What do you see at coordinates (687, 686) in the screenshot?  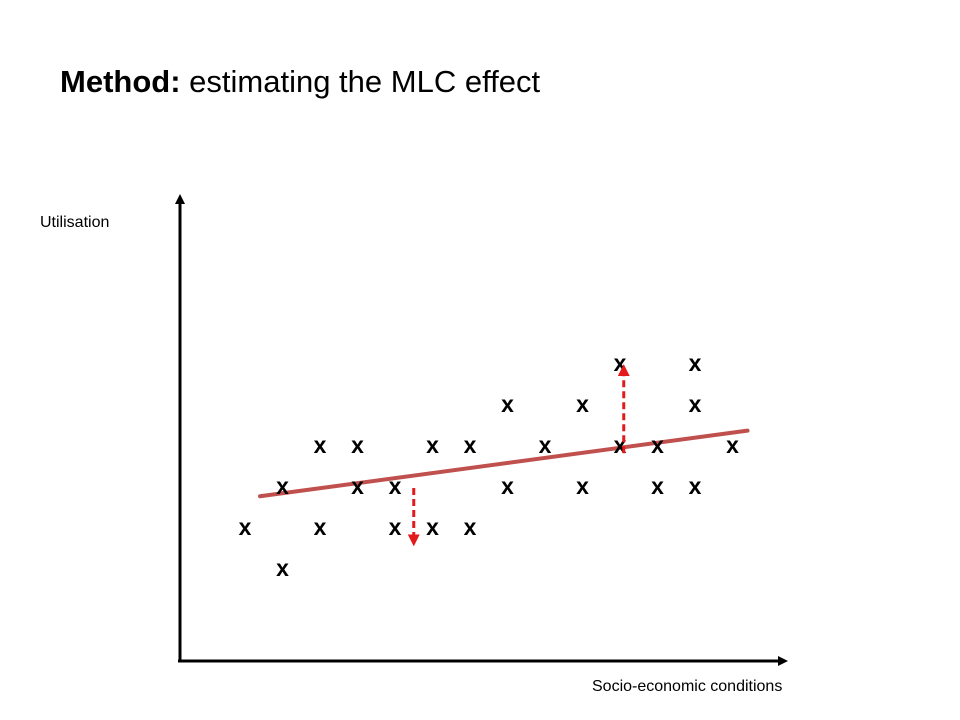 I see `x-axis-label: Socio-economic conditions` at bounding box center [687, 686].